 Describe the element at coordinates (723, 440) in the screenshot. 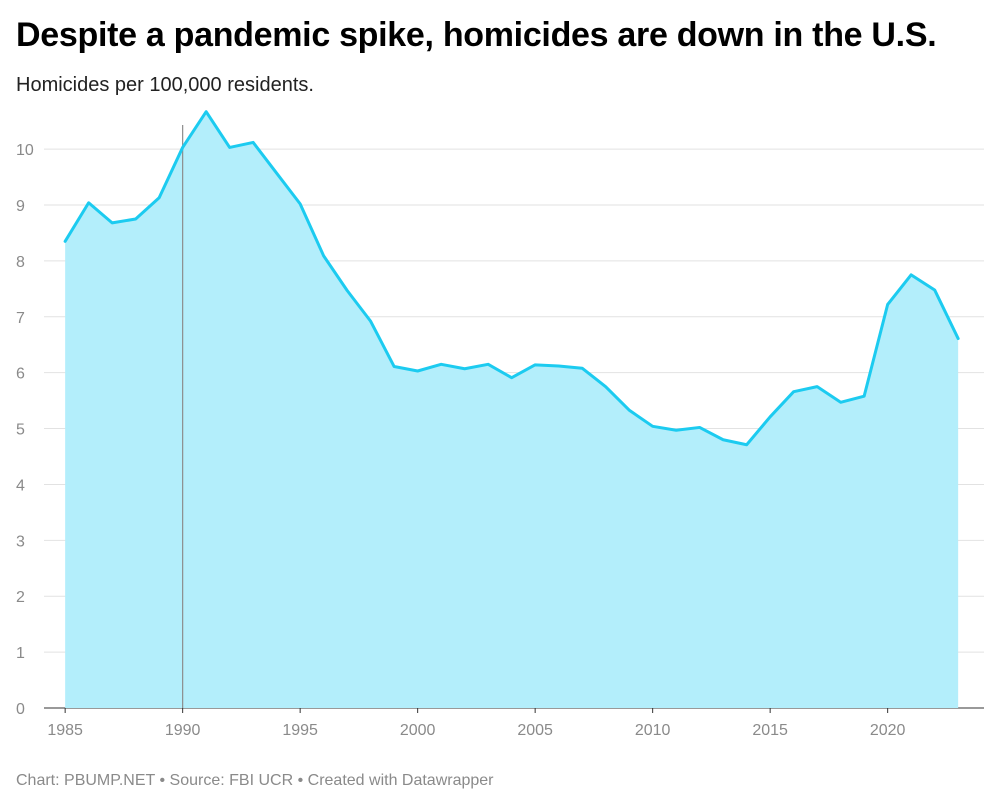

I see `data-point-2013` at that location.